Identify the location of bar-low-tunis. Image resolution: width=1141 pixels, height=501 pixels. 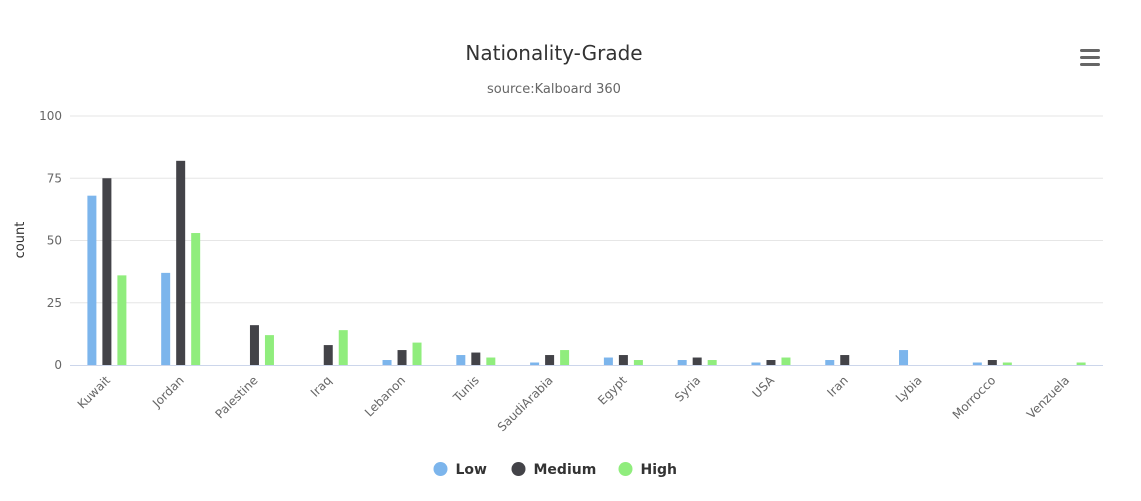
(461, 360).